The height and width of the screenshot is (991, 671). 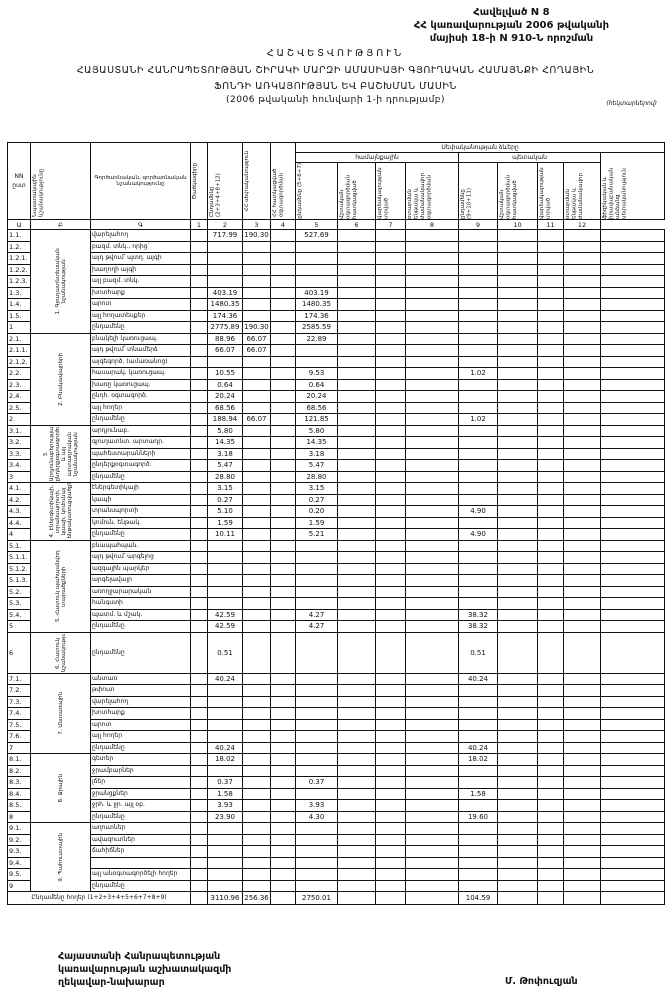 I want to click on table-row: 5 ընդամենը 42.59 4.27 38.32, so click(x=336, y=626).